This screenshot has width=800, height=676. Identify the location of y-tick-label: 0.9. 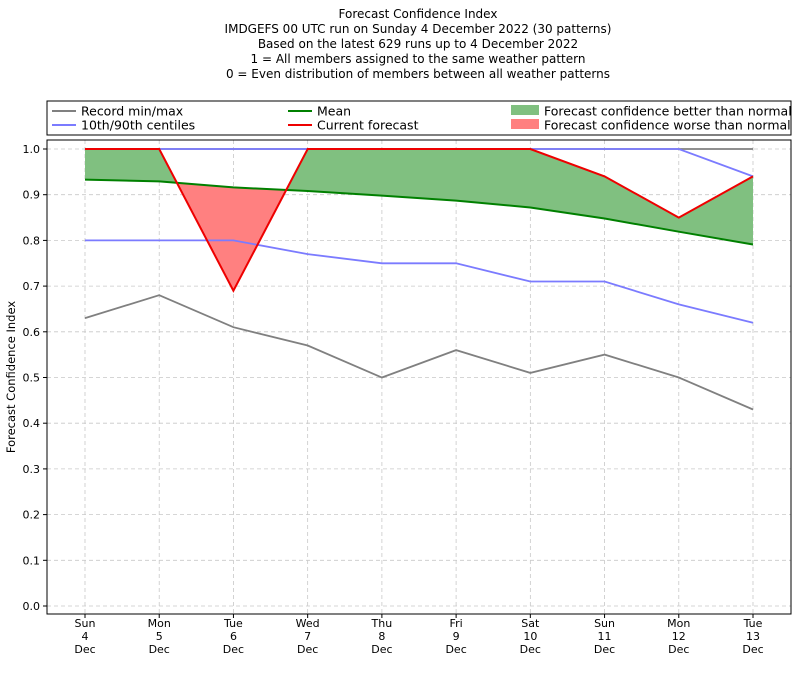
(32, 195).